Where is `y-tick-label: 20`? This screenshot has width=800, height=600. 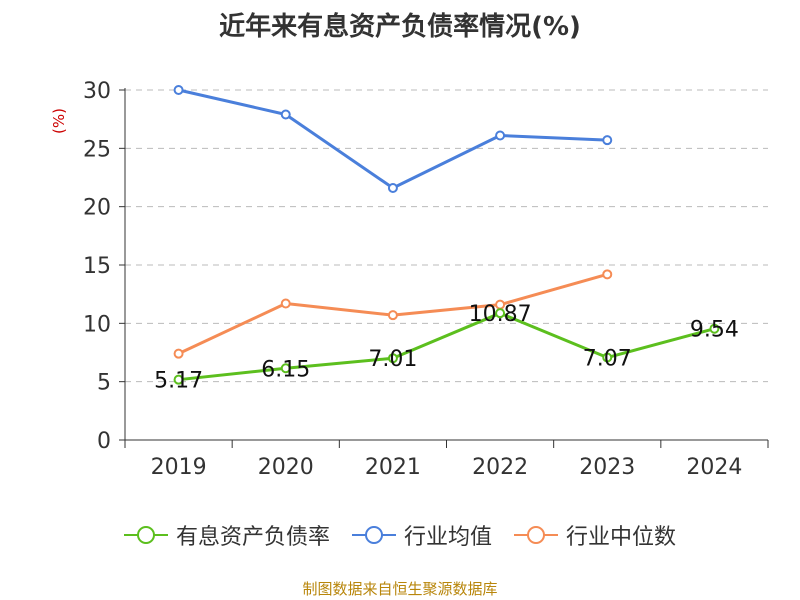
y-tick-label: 20 is located at coordinates (97, 208).